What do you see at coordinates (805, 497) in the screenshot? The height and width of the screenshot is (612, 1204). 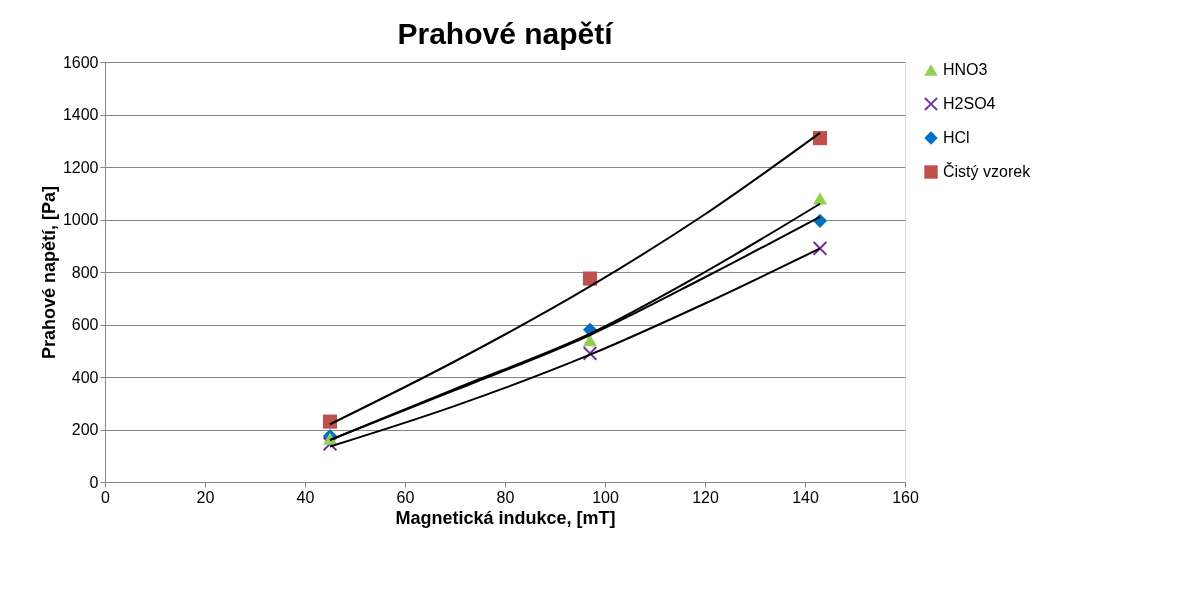 I see `x-tick-label: 140` at bounding box center [805, 497].